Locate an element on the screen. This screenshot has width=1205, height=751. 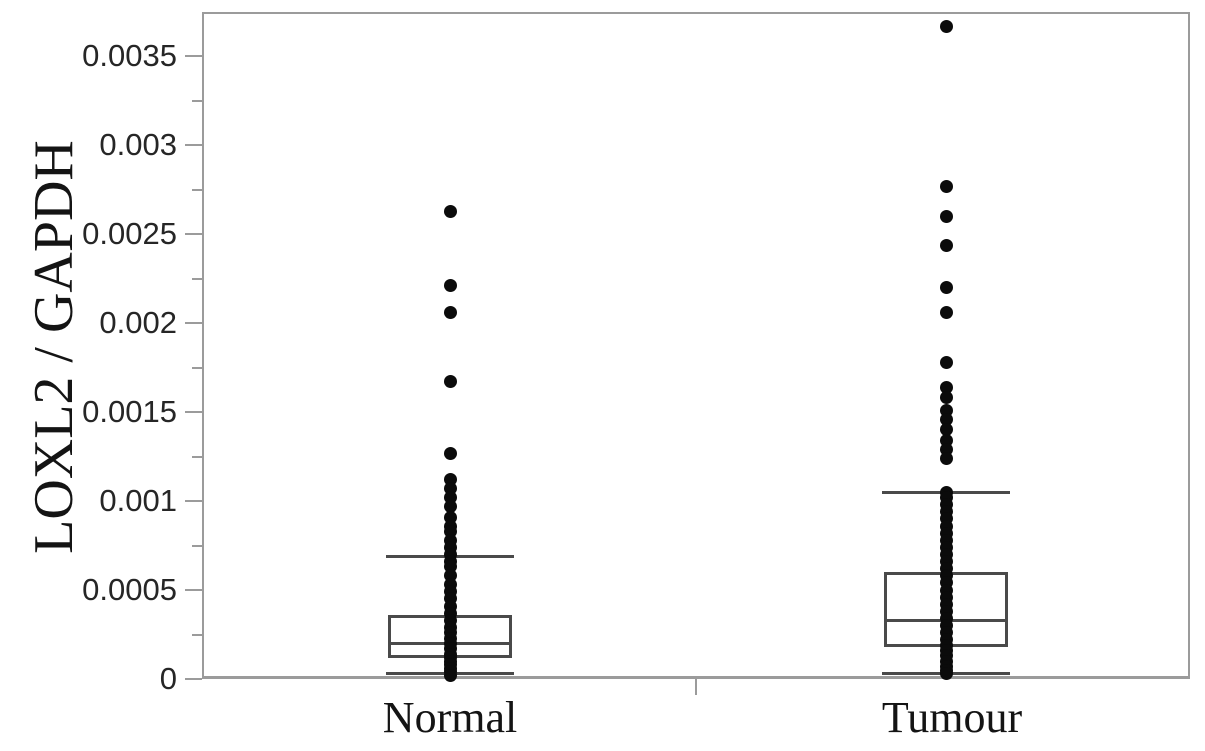
y-tick-label: 0.0035 is located at coordinates (129, 56).